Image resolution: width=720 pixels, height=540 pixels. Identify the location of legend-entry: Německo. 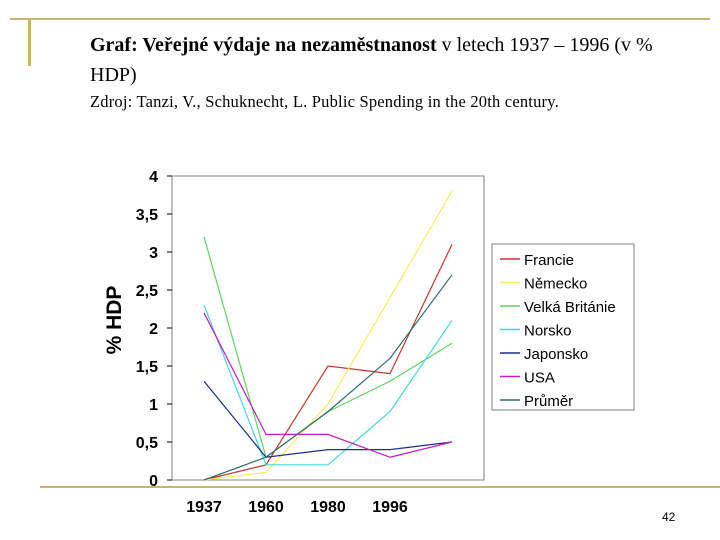
(555, 284).